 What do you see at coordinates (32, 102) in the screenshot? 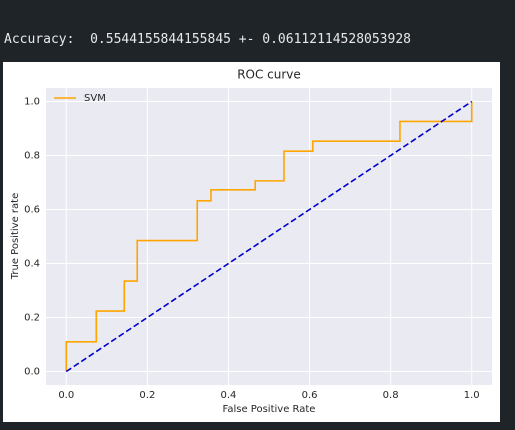
I see `y-tick-label: 1.0` at bounding box center [32, 102].